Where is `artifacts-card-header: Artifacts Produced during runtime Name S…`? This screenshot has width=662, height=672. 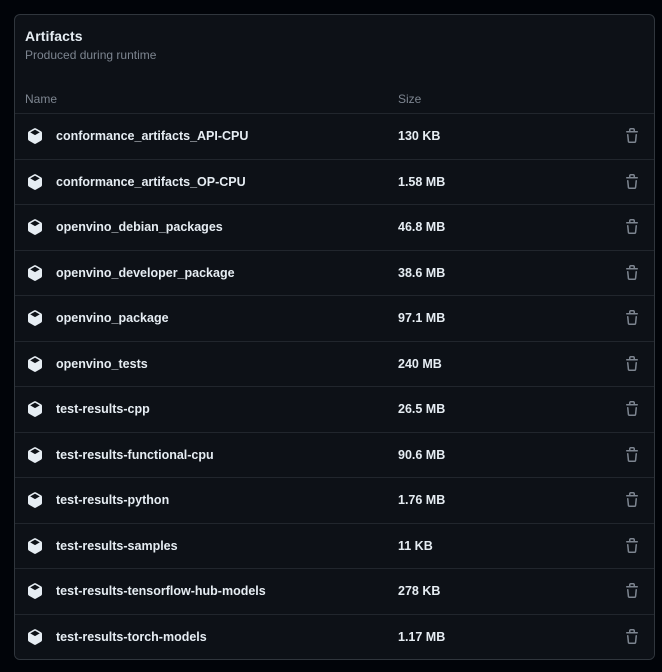
artifacts-card-header: Artifacts Produced during runtime Name S… is located at coordinates (334, 64).